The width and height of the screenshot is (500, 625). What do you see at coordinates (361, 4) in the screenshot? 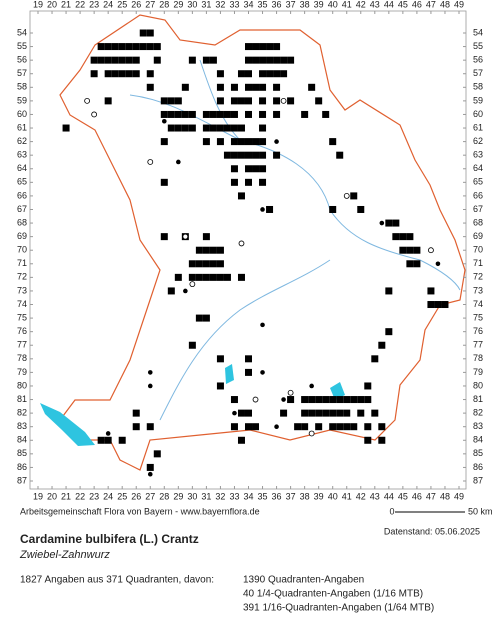
I see `column-label: 42` at bounding box center [361, 4].